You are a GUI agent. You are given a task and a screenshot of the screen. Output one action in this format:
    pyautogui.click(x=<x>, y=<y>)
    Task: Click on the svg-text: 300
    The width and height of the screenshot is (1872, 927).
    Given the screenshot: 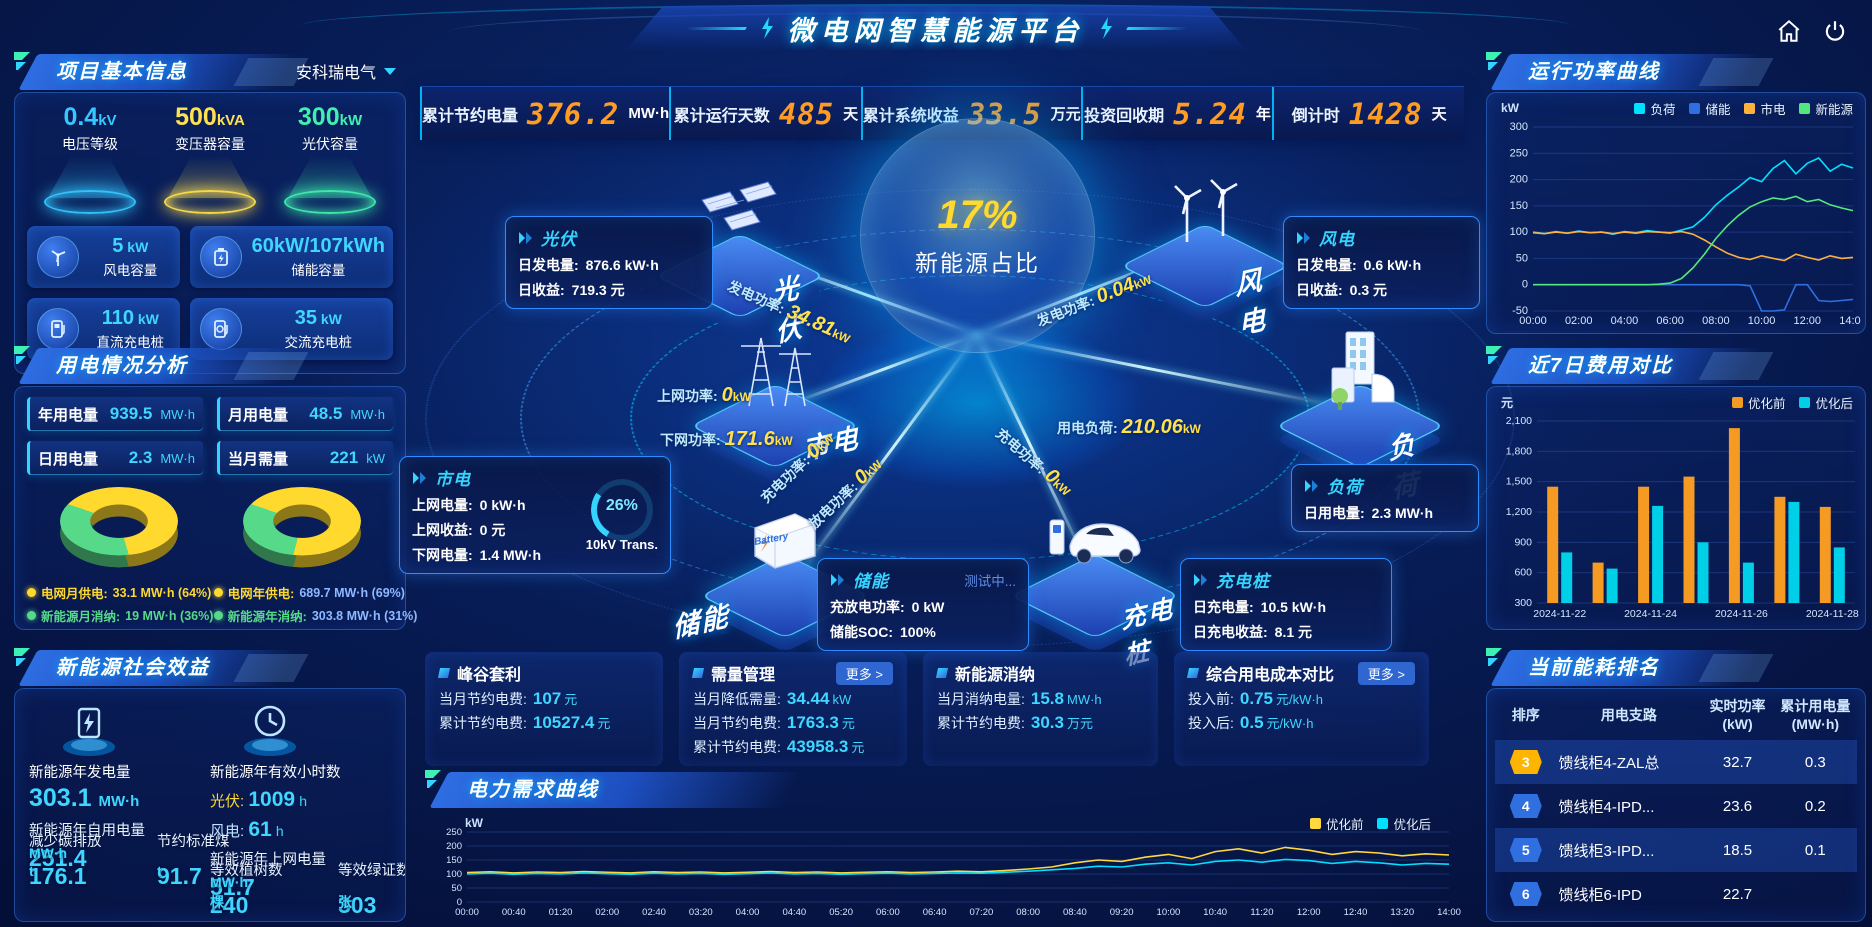 What is the action you would take?
    pyautogui.click(x=1523, y=603)
    